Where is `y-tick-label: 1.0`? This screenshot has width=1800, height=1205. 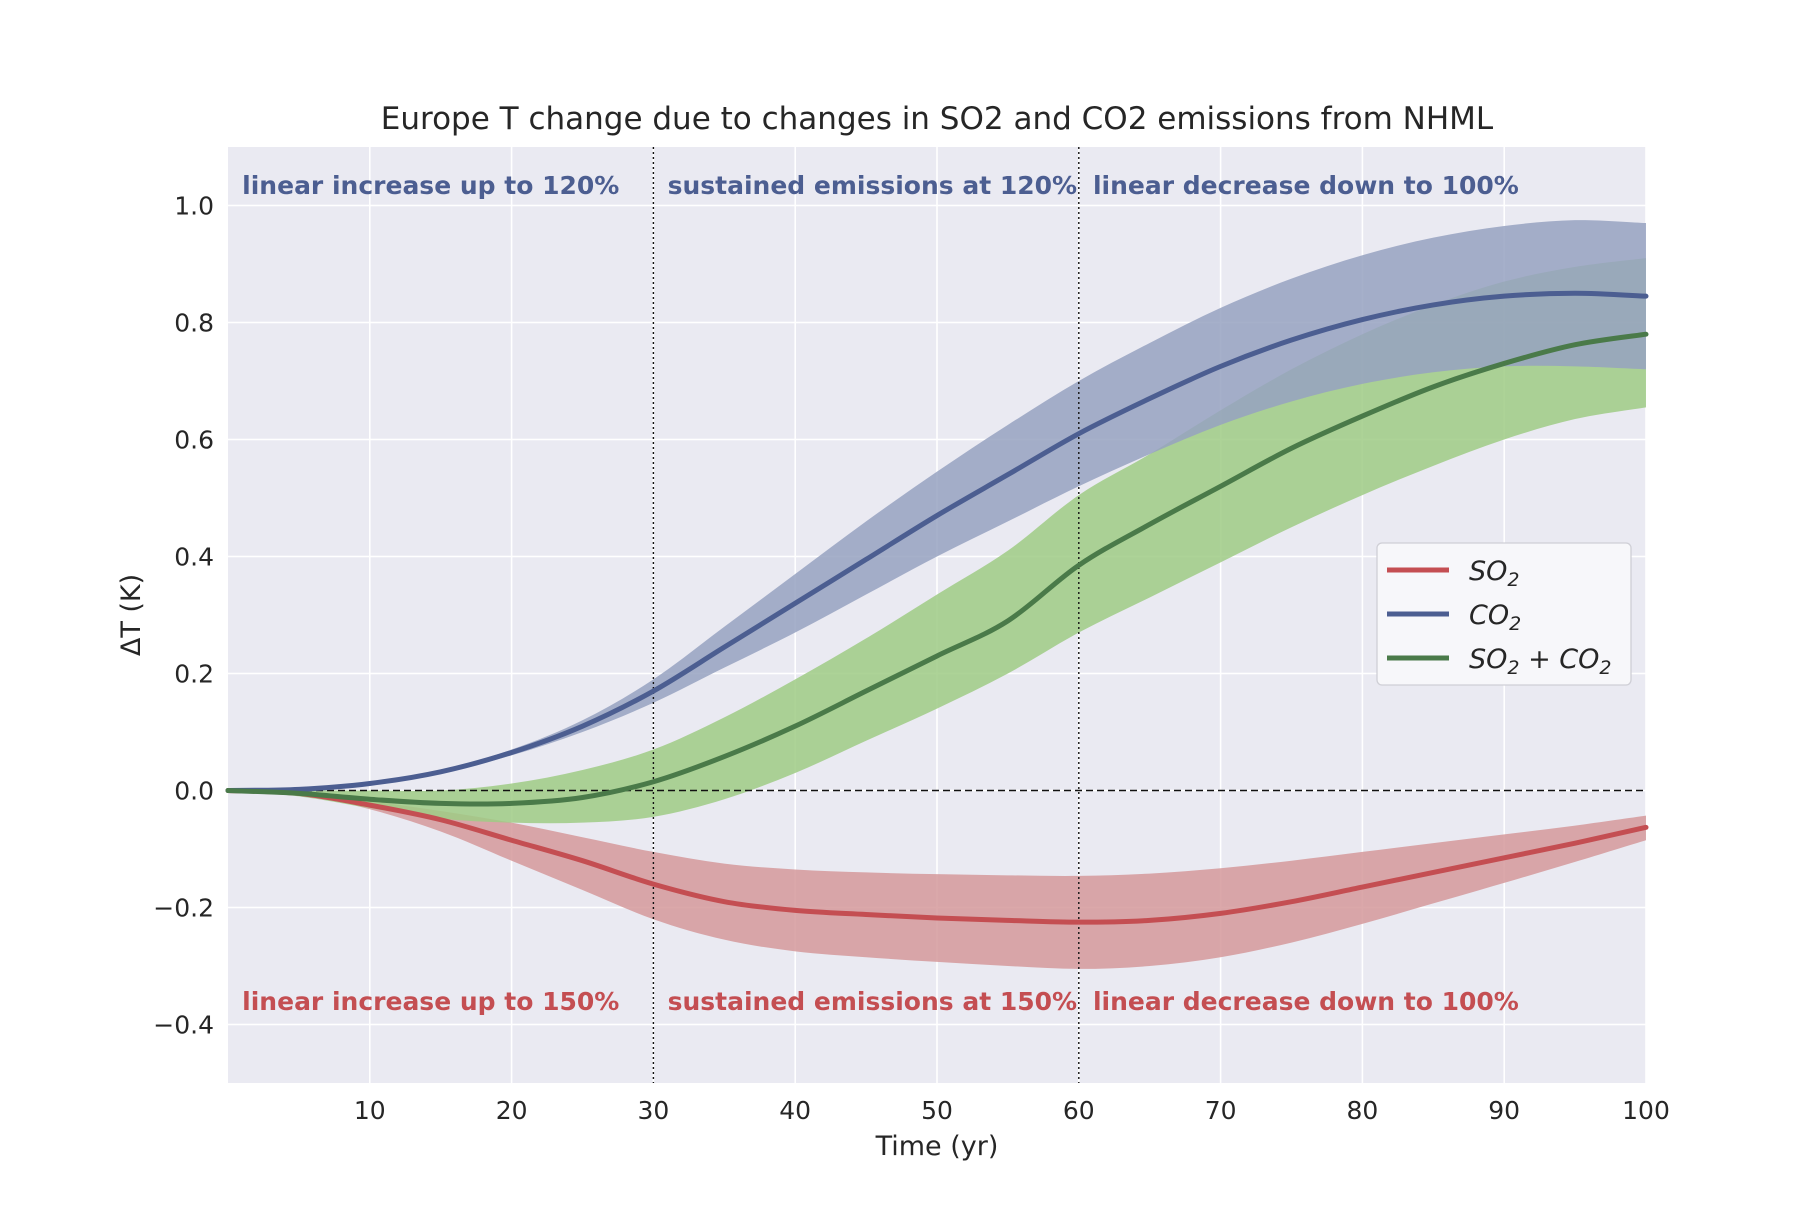
y-tick-label: 1.0 is located at coordinates (194, 206).